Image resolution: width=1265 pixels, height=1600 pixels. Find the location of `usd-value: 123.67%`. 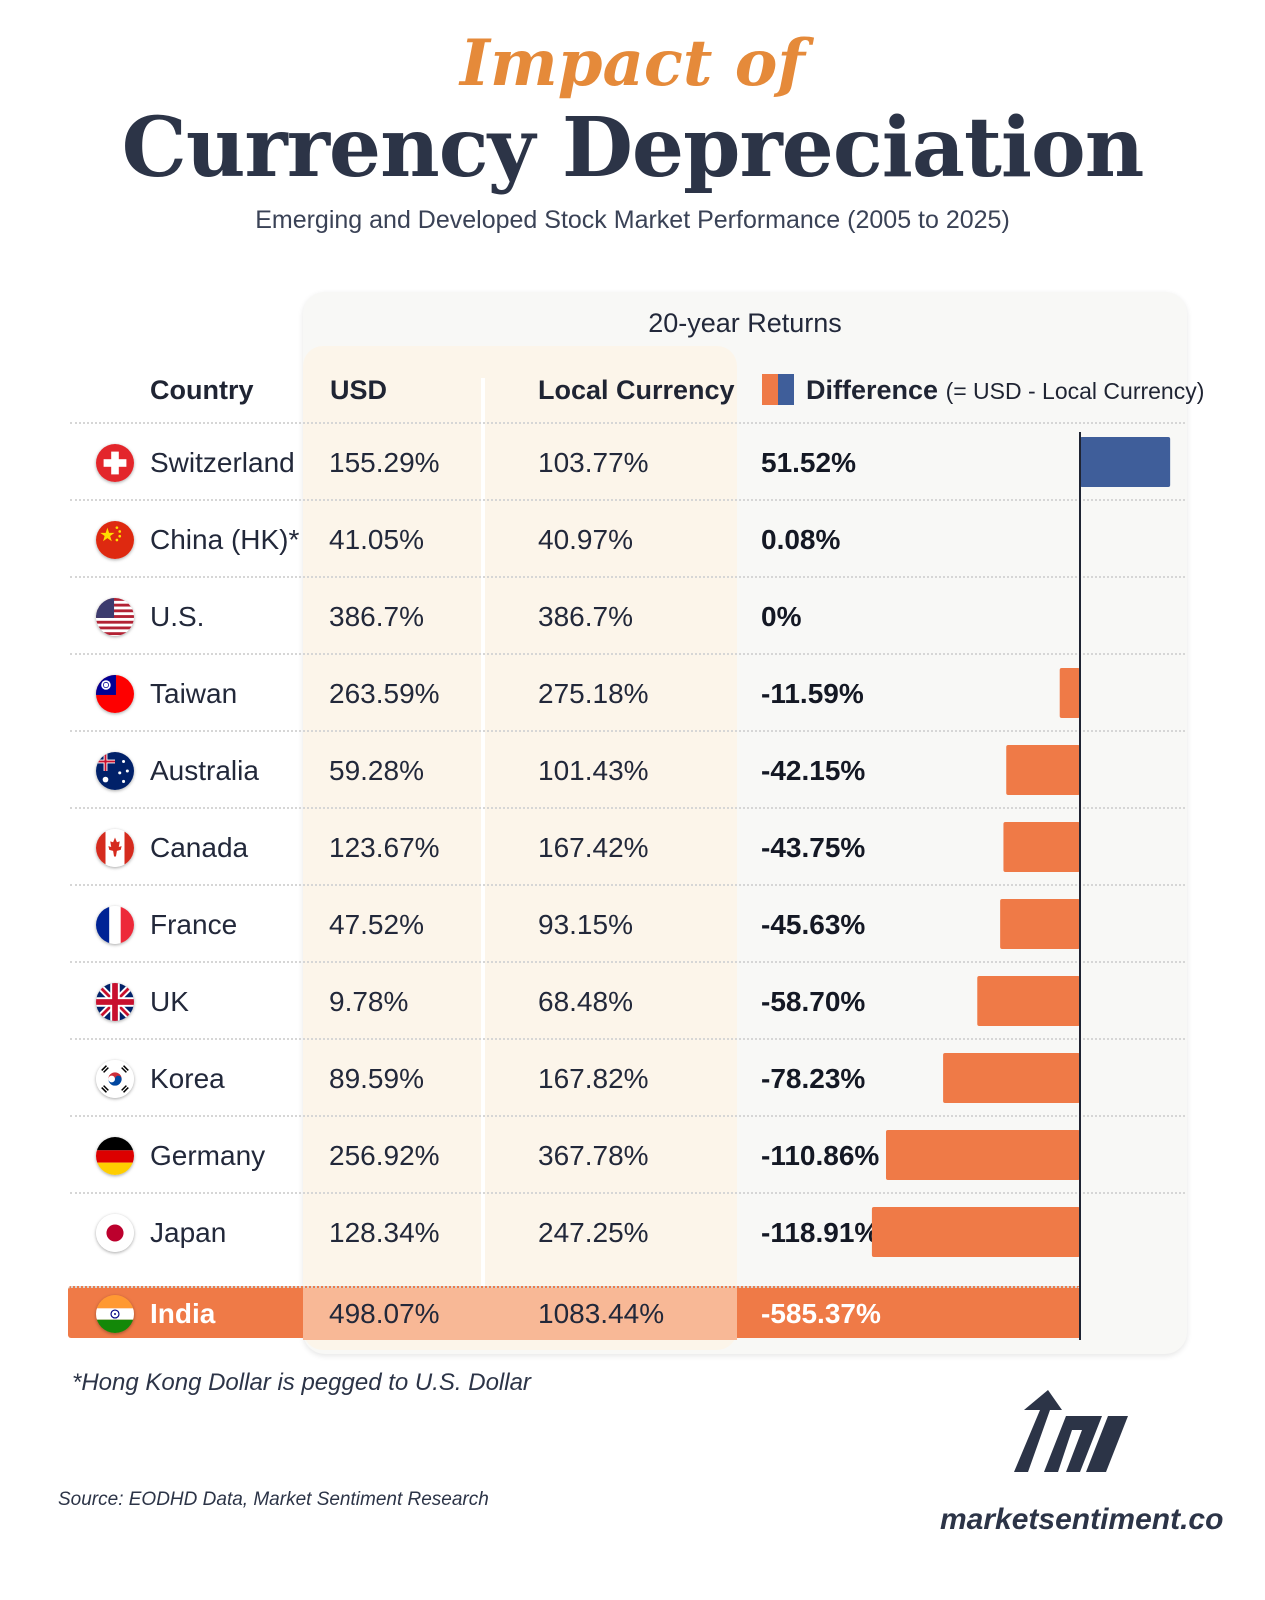

usd-value: 123.67% is located at coordinates (384, 847).